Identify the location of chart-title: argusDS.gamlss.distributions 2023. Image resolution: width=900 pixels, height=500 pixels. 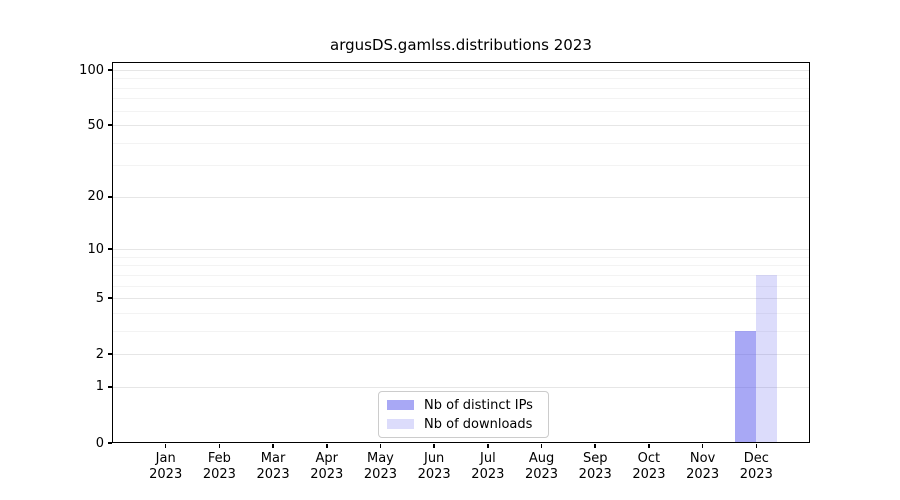
(461, 45).